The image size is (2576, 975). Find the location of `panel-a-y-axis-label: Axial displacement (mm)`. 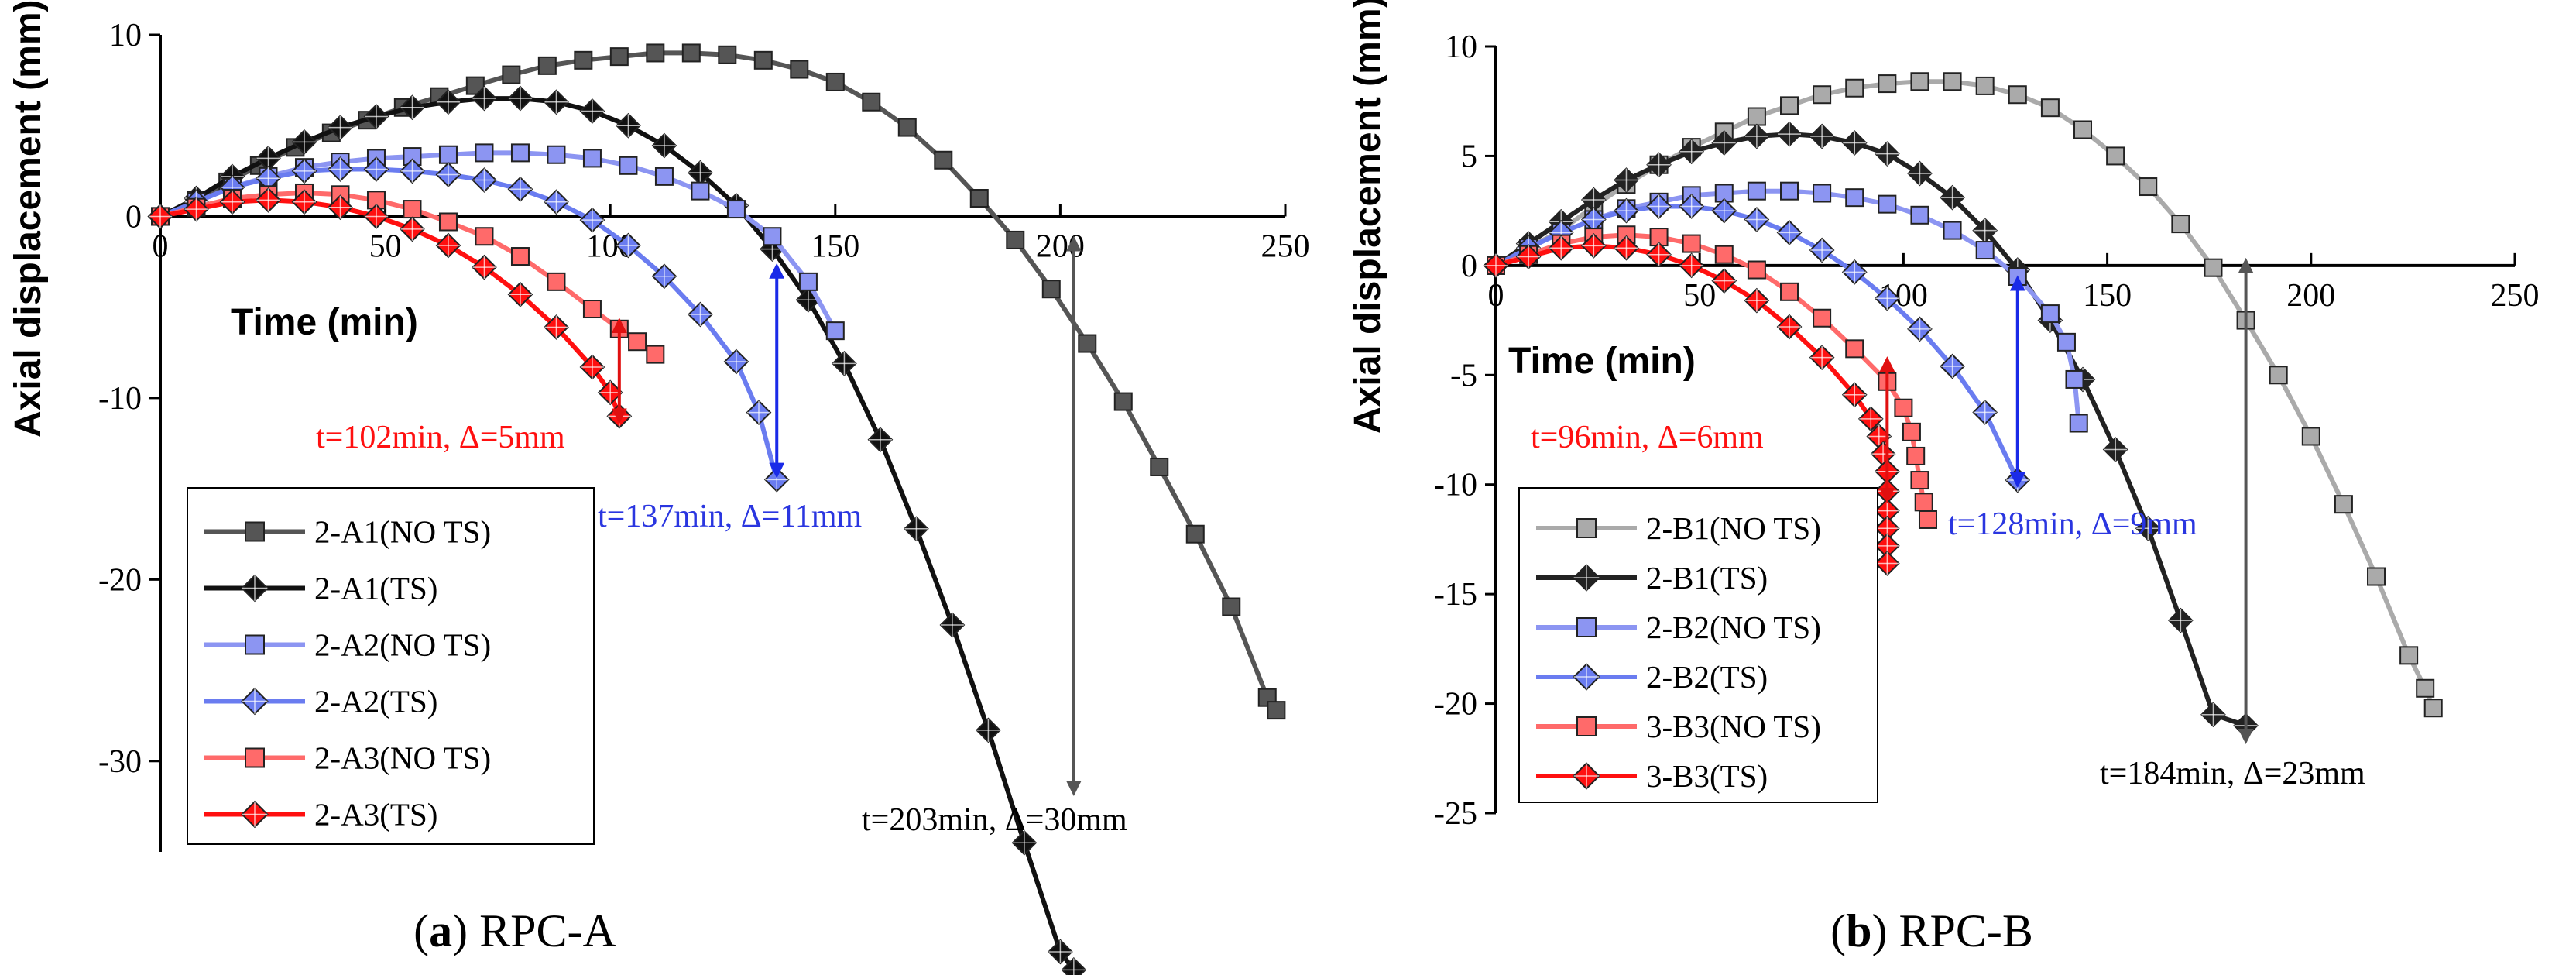

panel-a-y-axis-label: Axial displacement (mm) is located at coordinates (28, 219).